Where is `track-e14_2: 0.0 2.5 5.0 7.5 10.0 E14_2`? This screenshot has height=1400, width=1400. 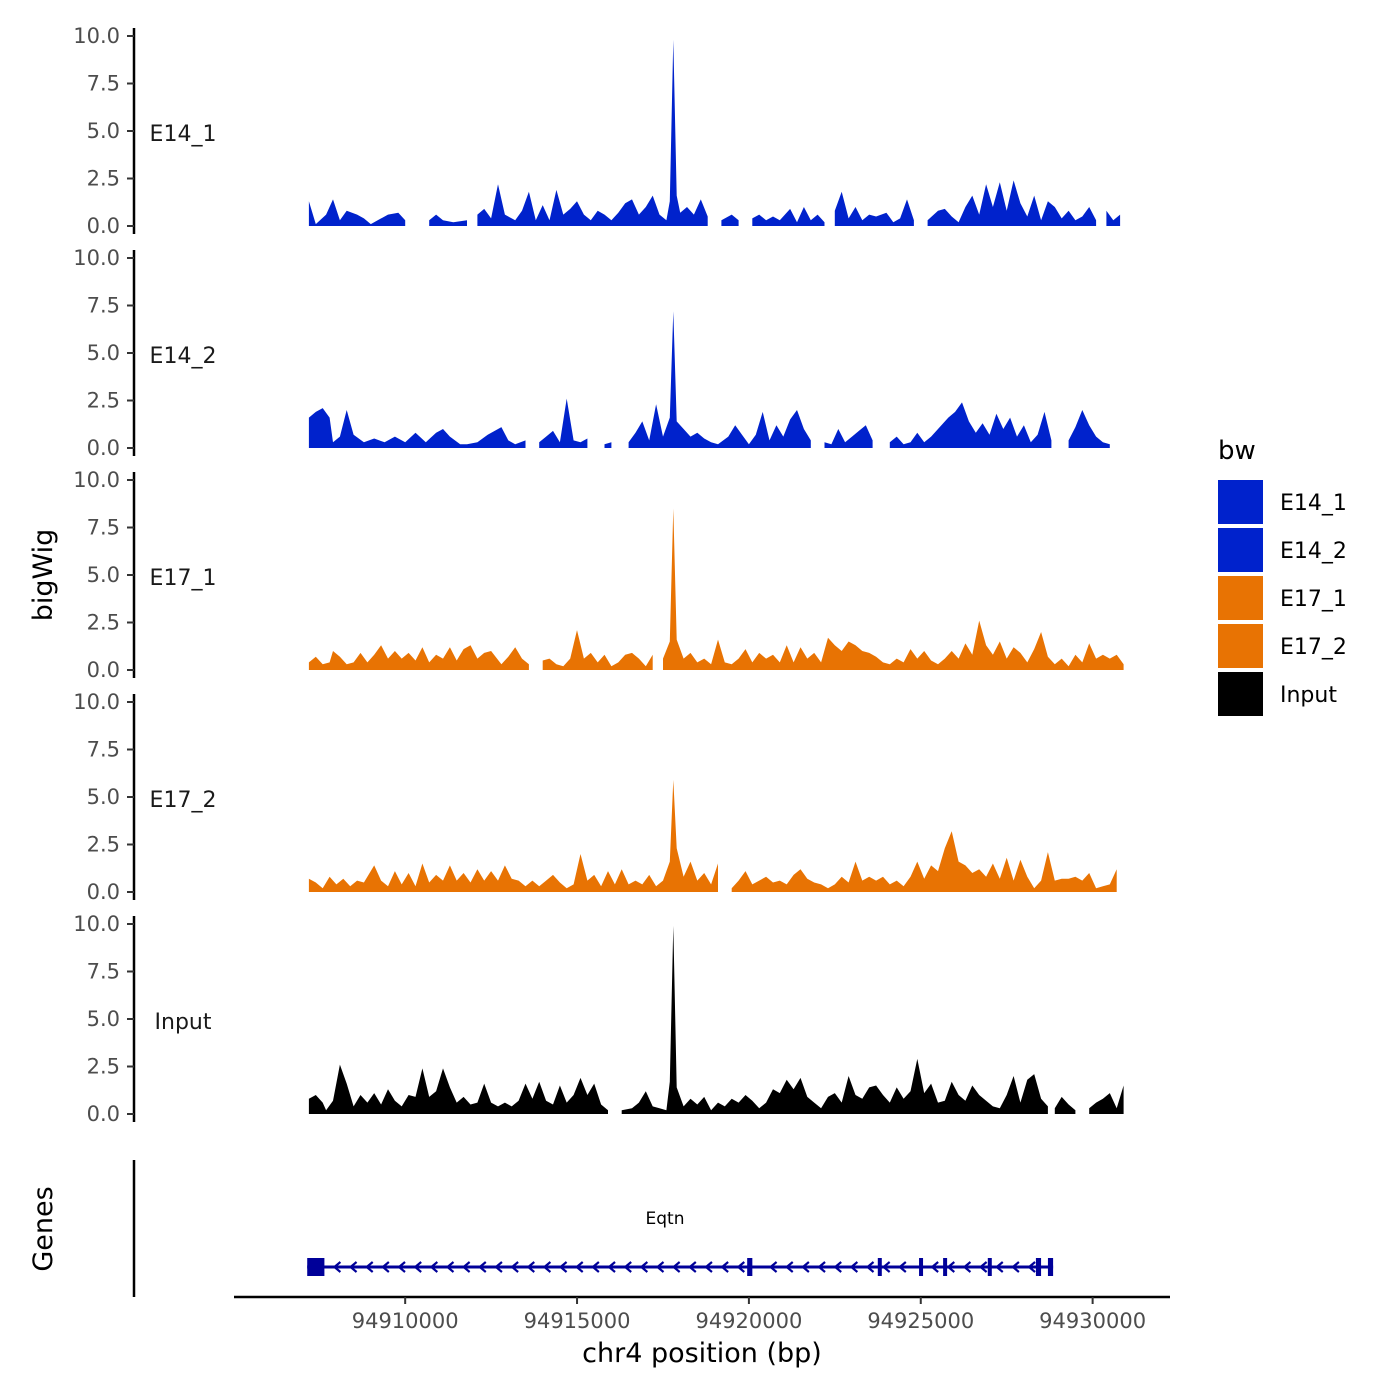 track-e14_2: 0.0 2.5 5.0 7.5 10.0 E14_2 is located at coordinates (591, 353).